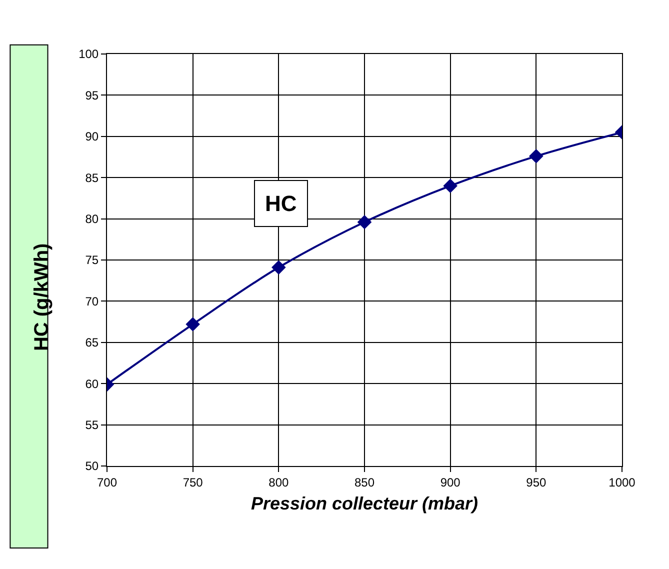  Describe the element at coordinates (41, 297) in the screenshot. I see `y-axis-title: HC (g/kWh)` at that location.